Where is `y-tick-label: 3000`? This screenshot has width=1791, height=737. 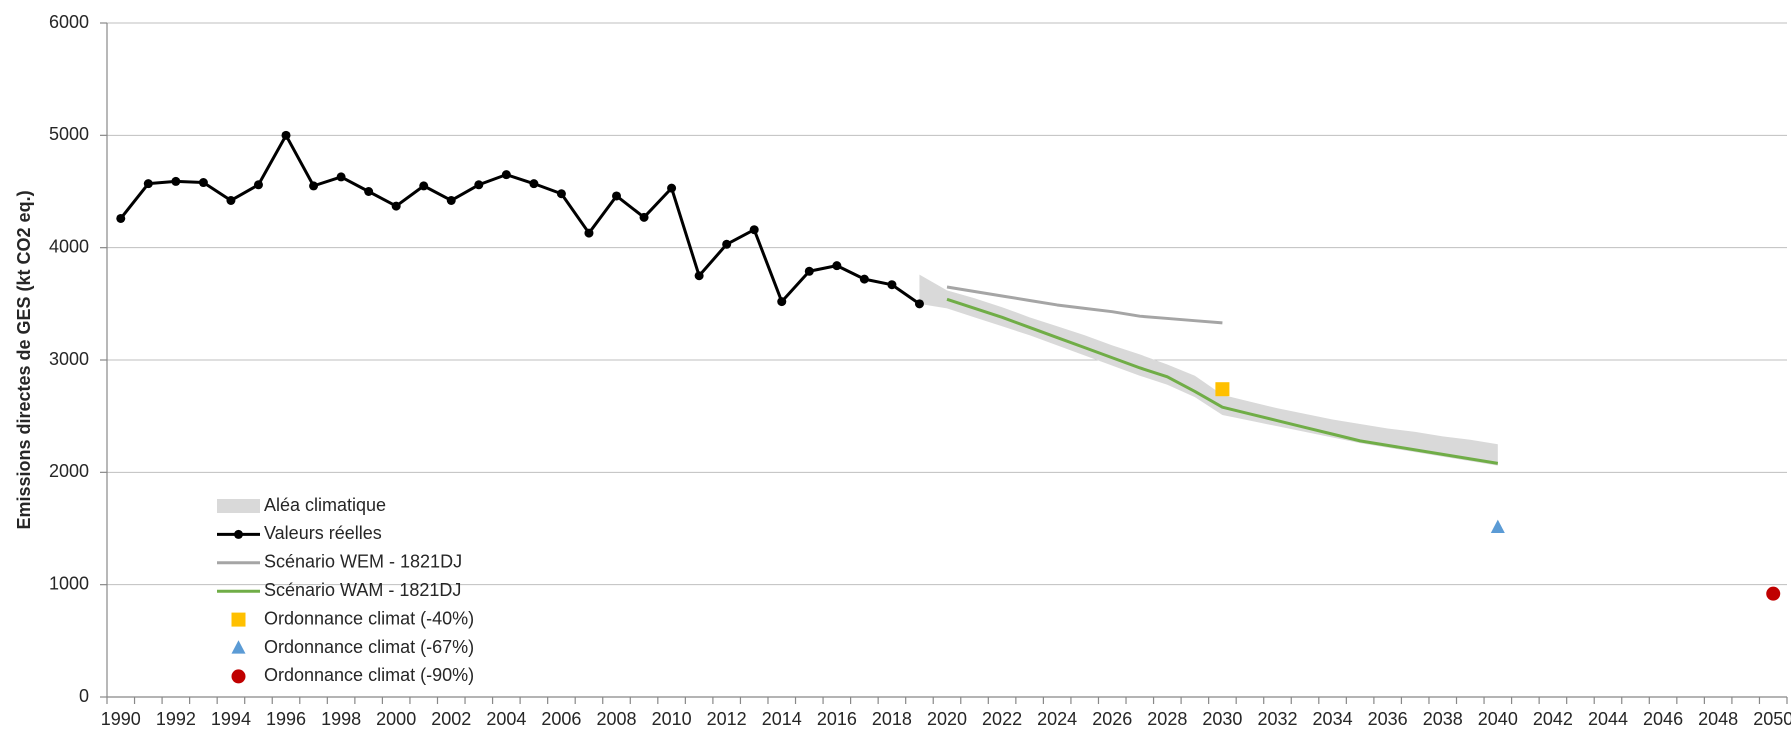
y-tick-label: 3000 is located at coordinates (69, 359).